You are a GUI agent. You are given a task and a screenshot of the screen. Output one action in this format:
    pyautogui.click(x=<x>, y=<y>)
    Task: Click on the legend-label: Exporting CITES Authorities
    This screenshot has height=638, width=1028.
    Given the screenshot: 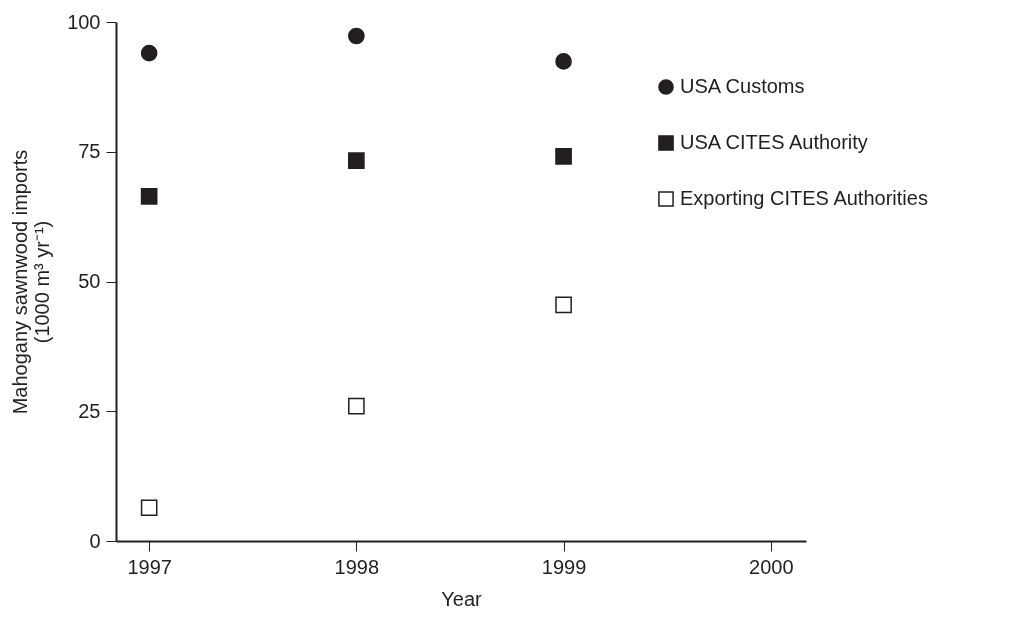 What is the action you would take?
    pyautogui.click(x=804, y=198)
    